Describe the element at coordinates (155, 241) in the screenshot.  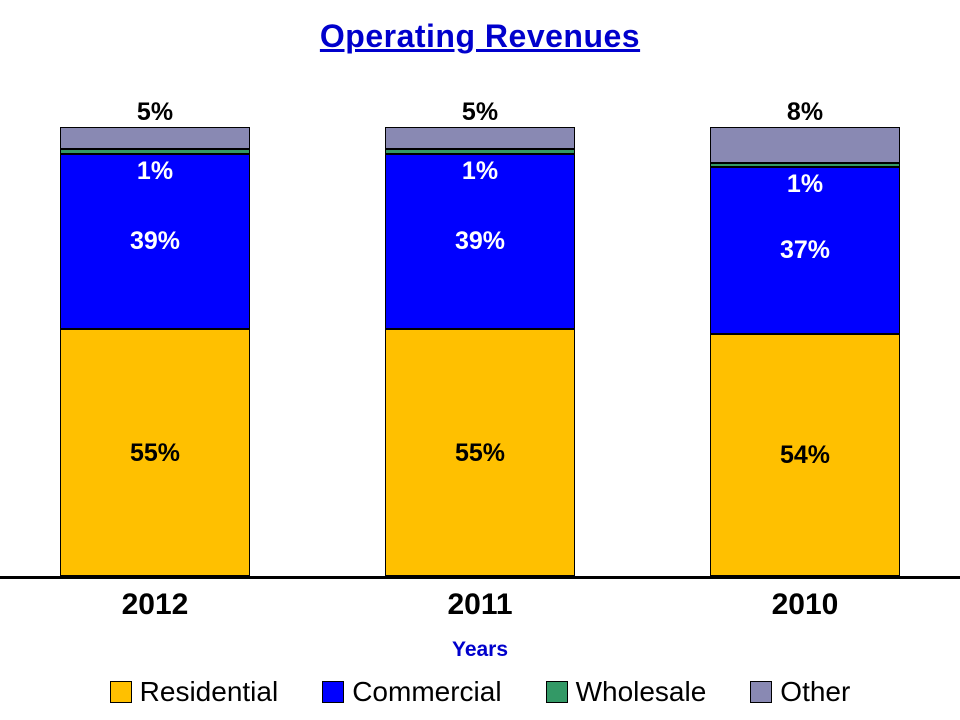
I see `bar-segment-commercial-2012` at that location.